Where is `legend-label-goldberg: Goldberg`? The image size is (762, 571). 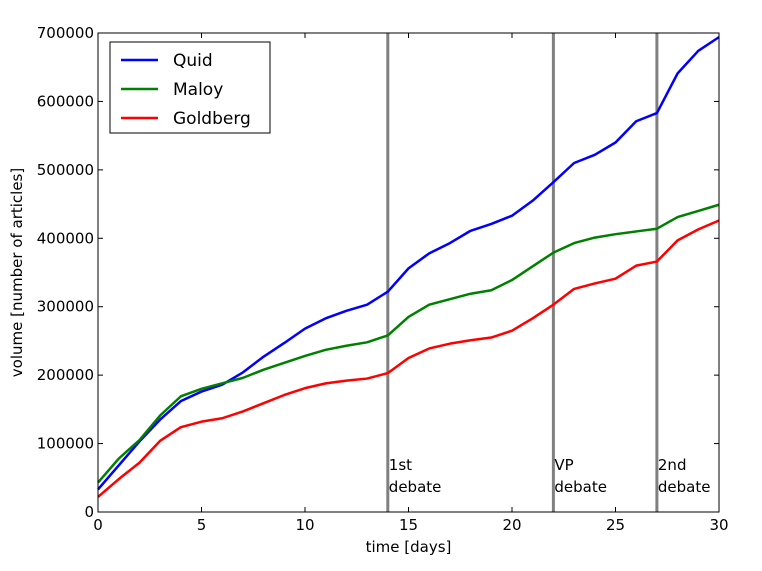
legend-label-goldberg: Goldberg is located at coordinates (212, 119).